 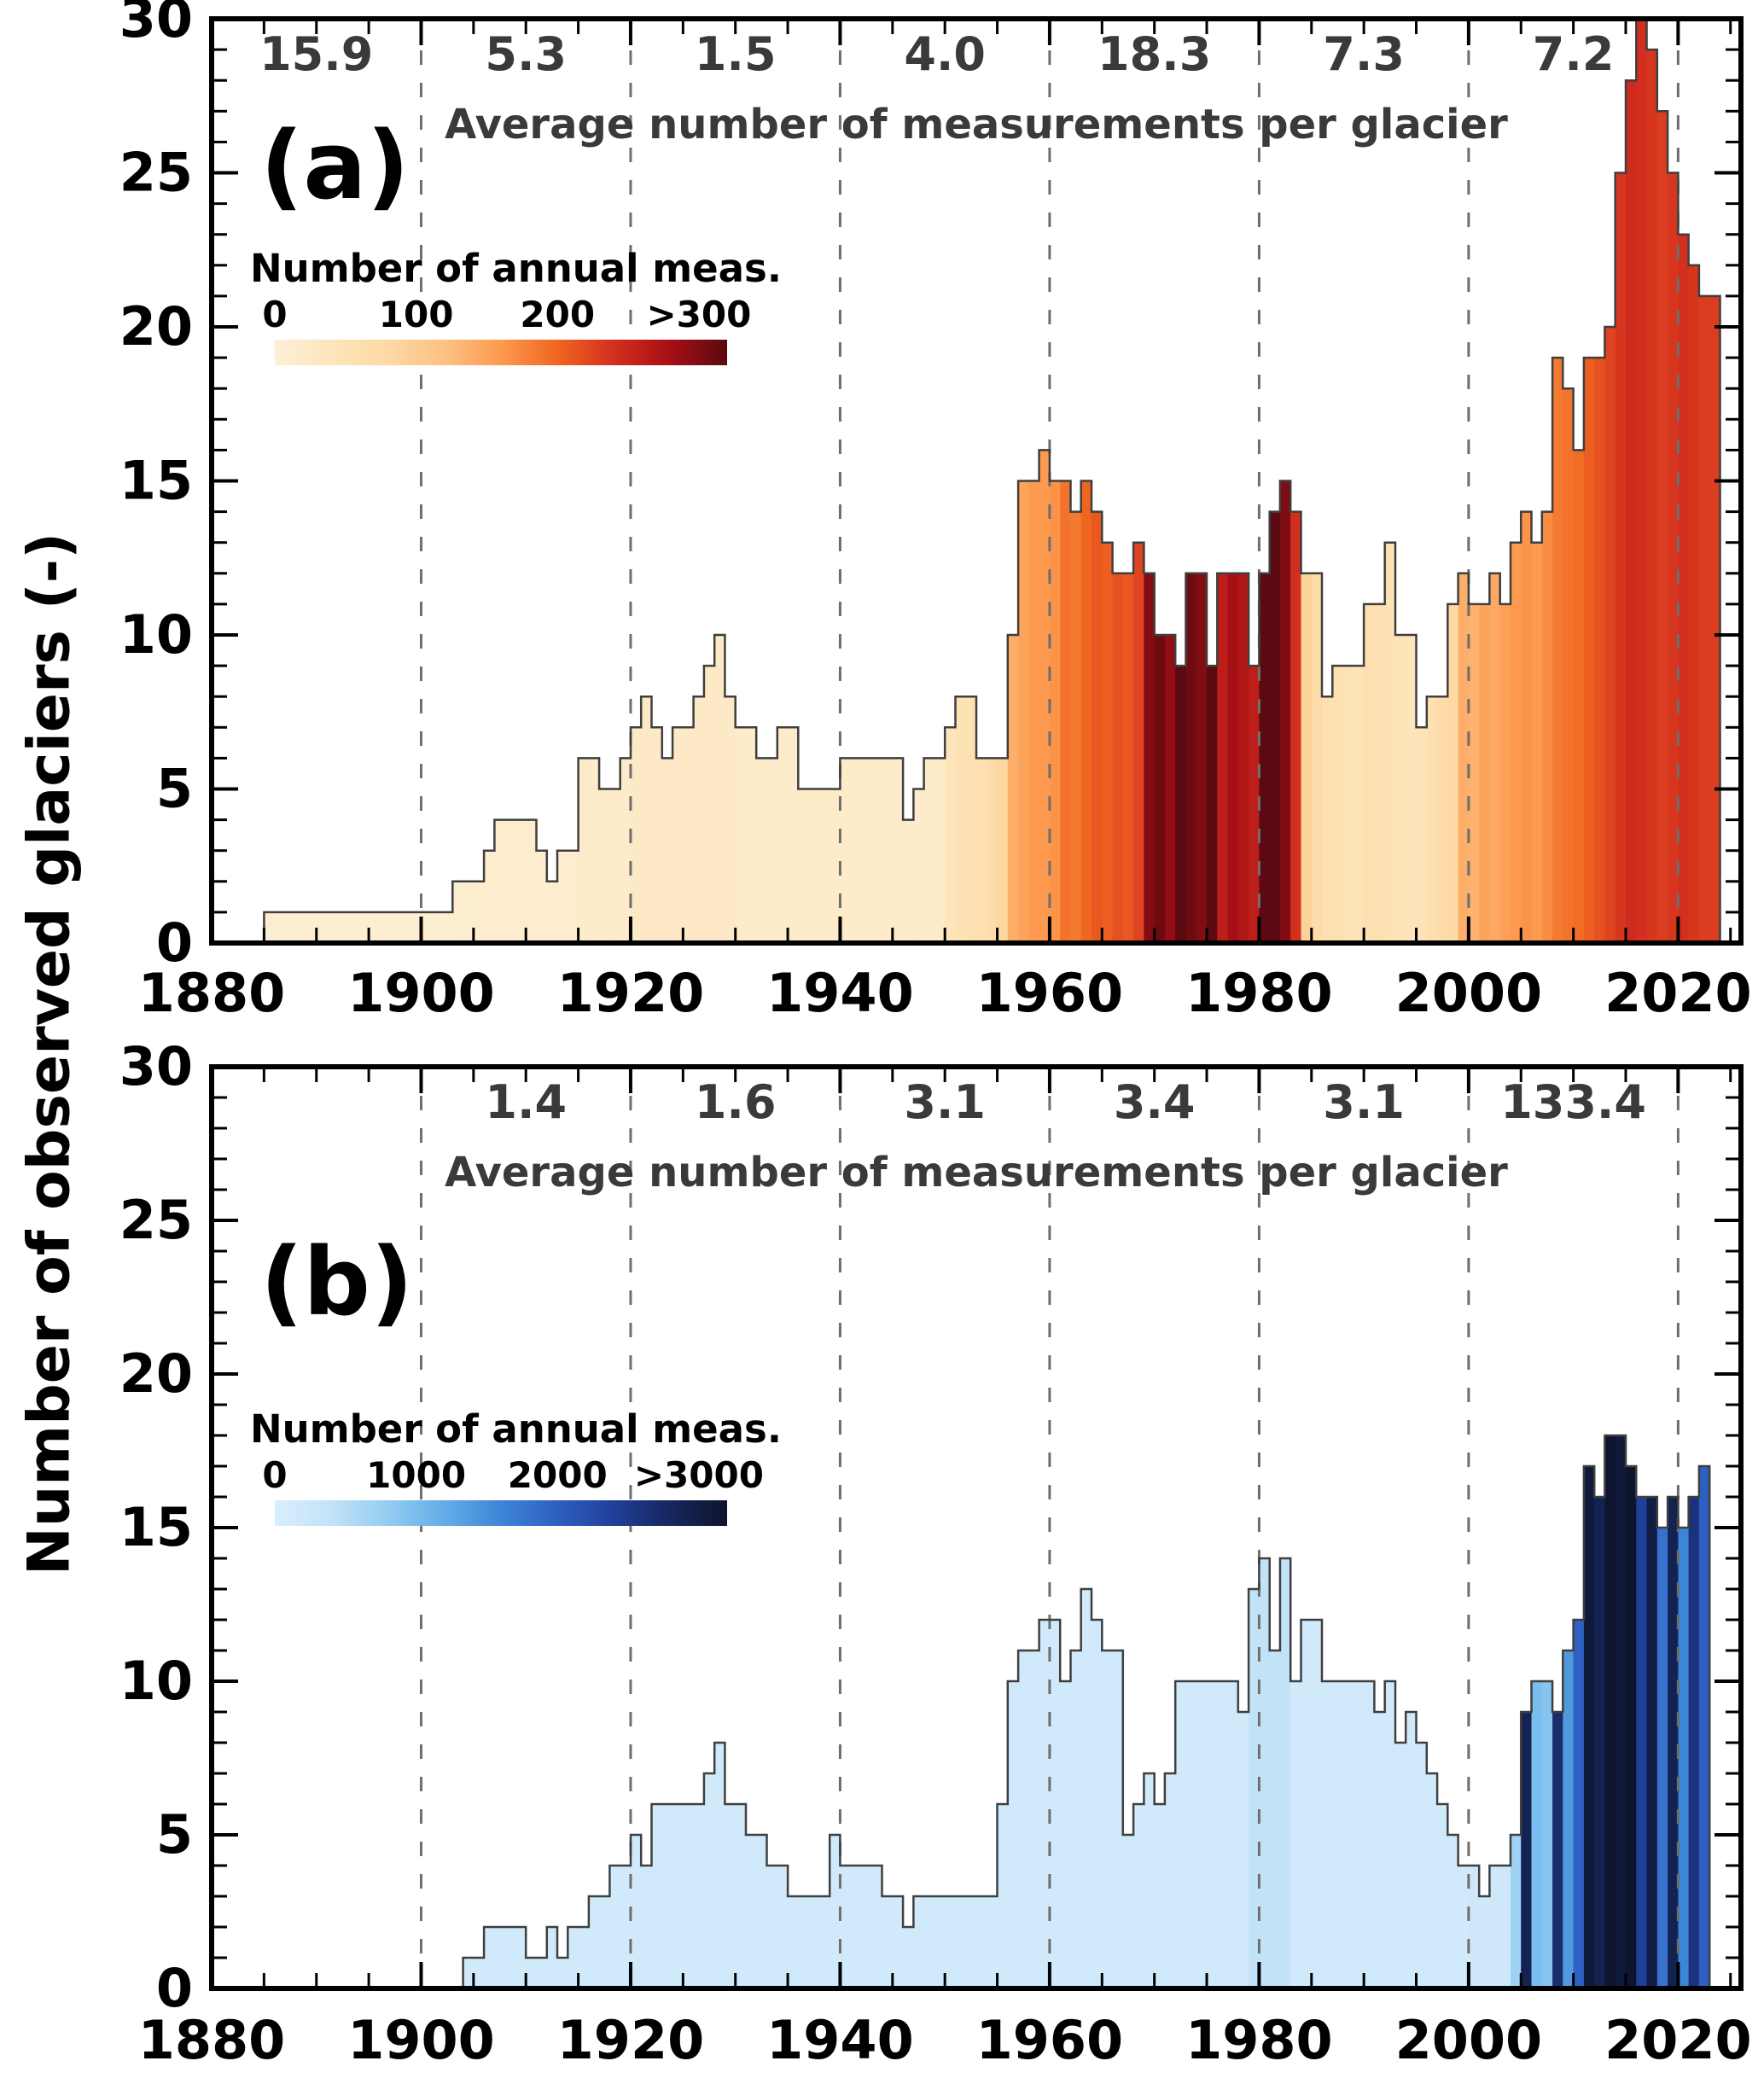 I want to click on panel-label: (a), so click(x=335, y=165).